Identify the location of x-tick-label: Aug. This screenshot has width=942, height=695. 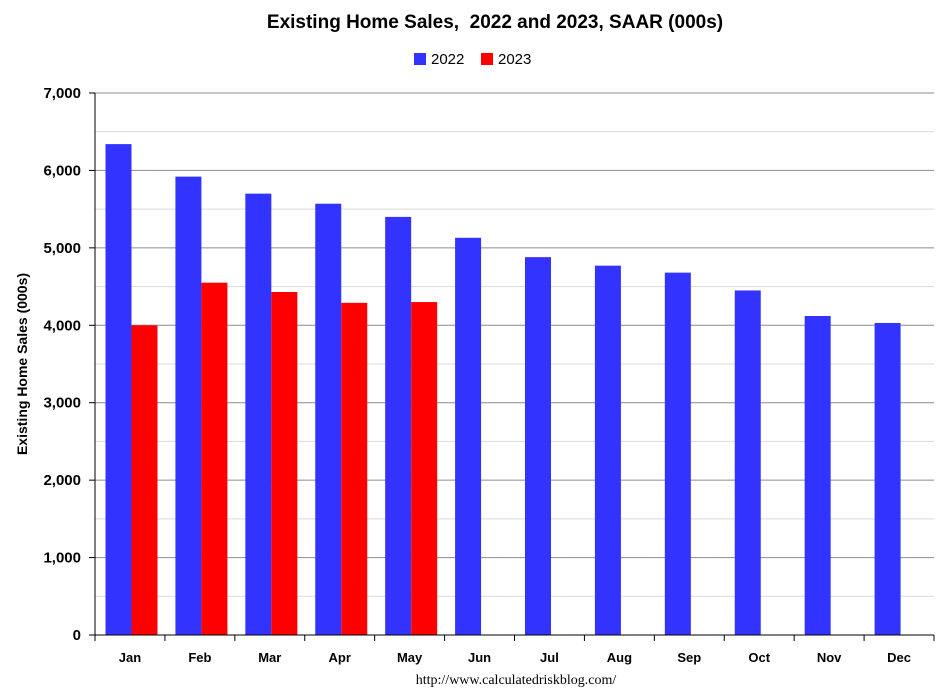
(619, 657).